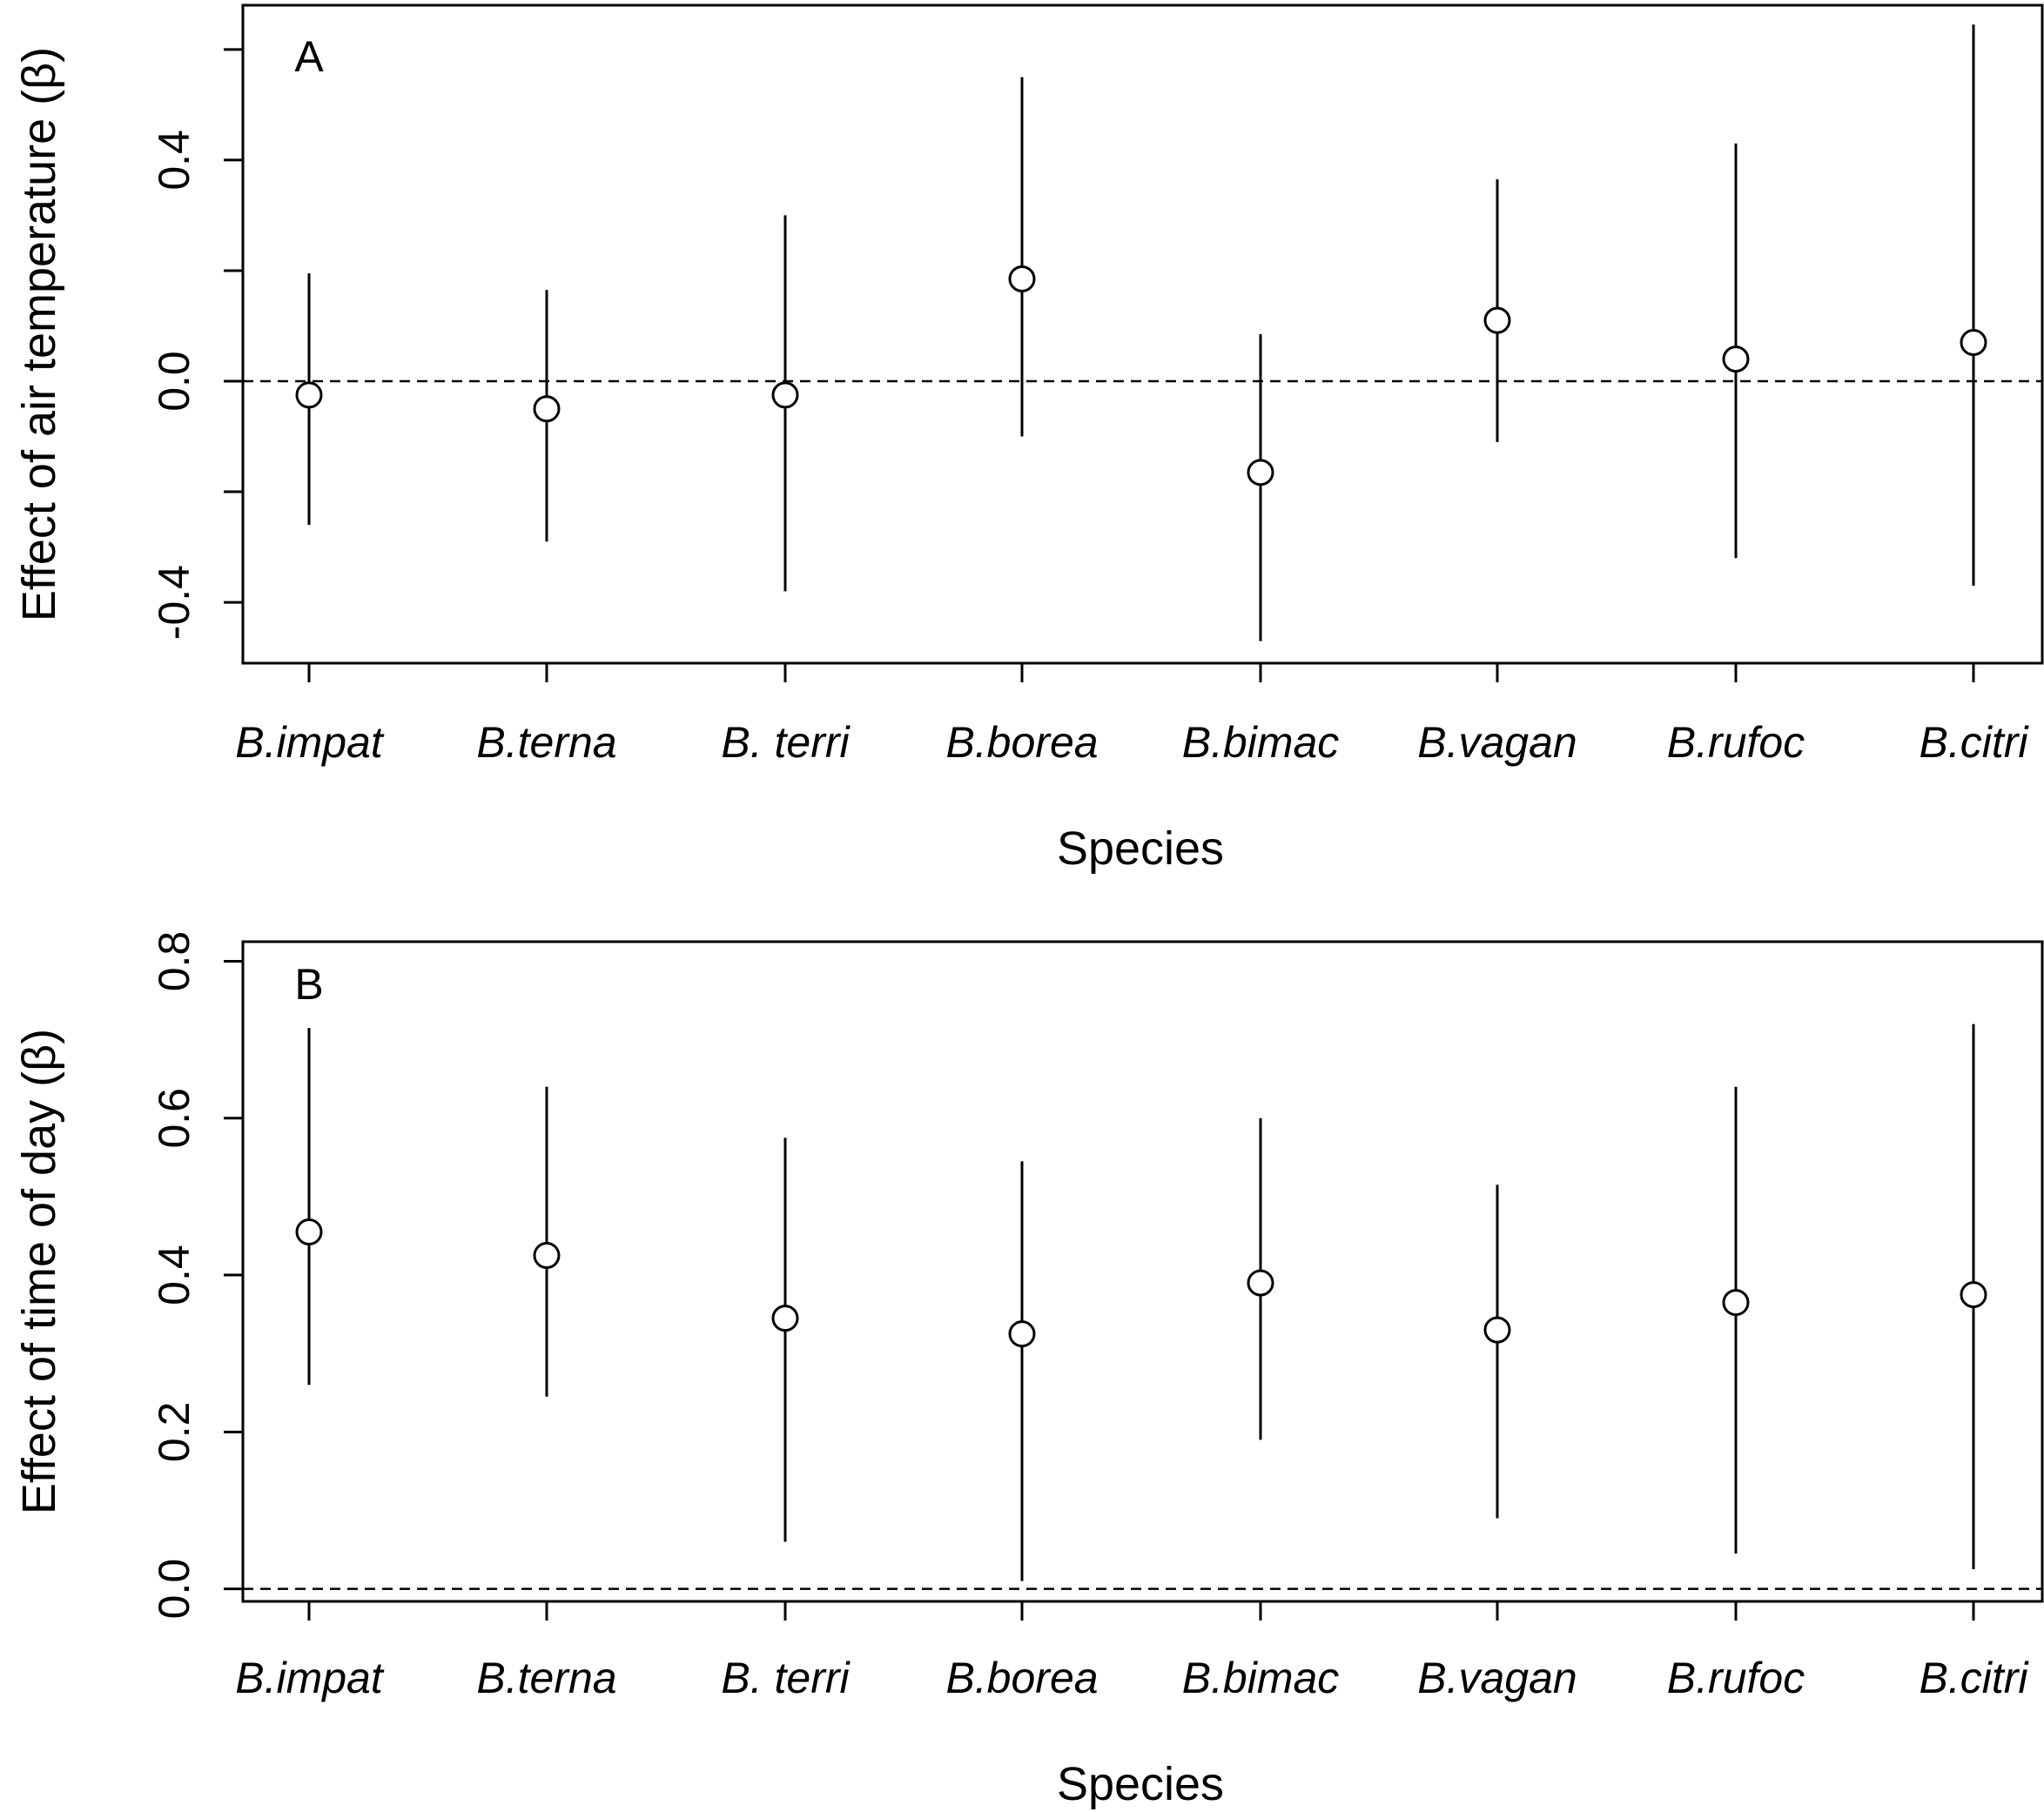 The image size is (2044, 1812). Describe the element at coordinates (174, 1432) in the screenshot. I see `y-tick-label: 0.2` at that location.